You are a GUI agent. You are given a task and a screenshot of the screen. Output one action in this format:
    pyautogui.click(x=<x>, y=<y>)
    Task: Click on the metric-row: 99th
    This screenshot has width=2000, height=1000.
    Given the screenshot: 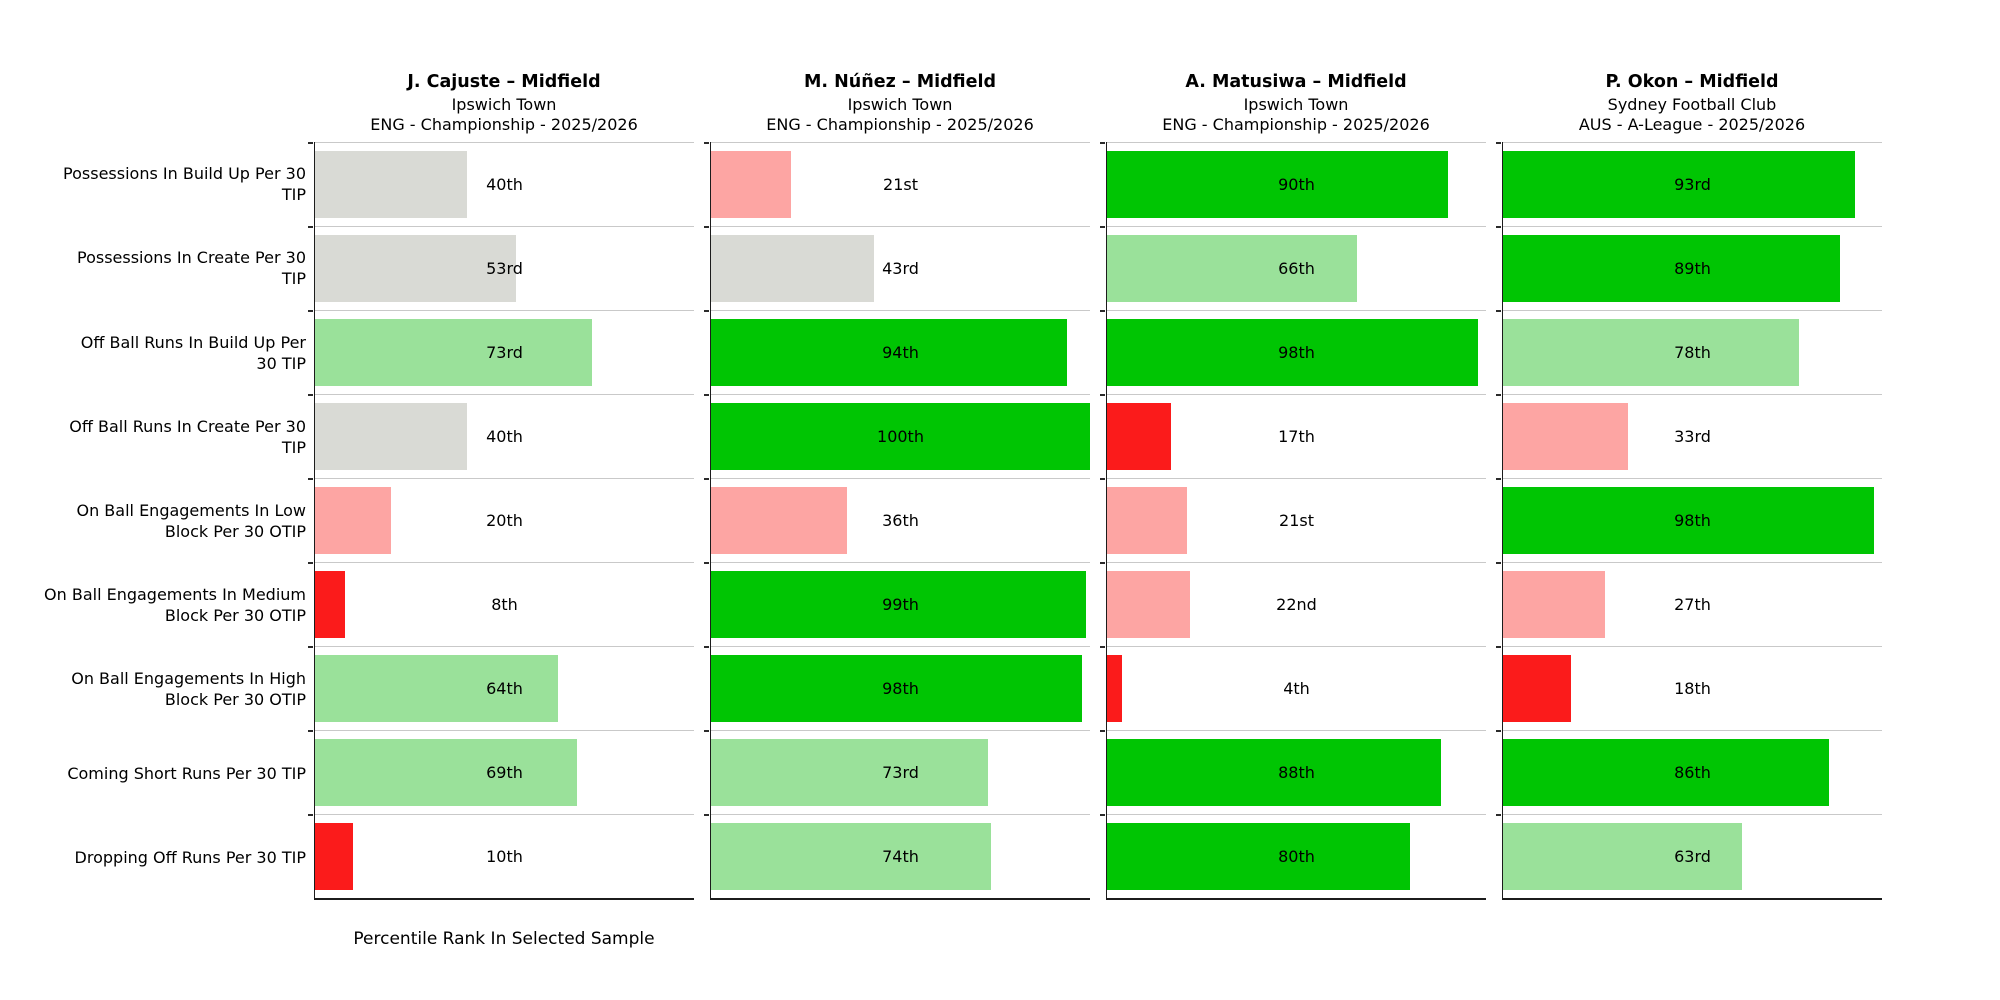 What is the action you would take?
    pyautogui.click(x=897, y=603)
    